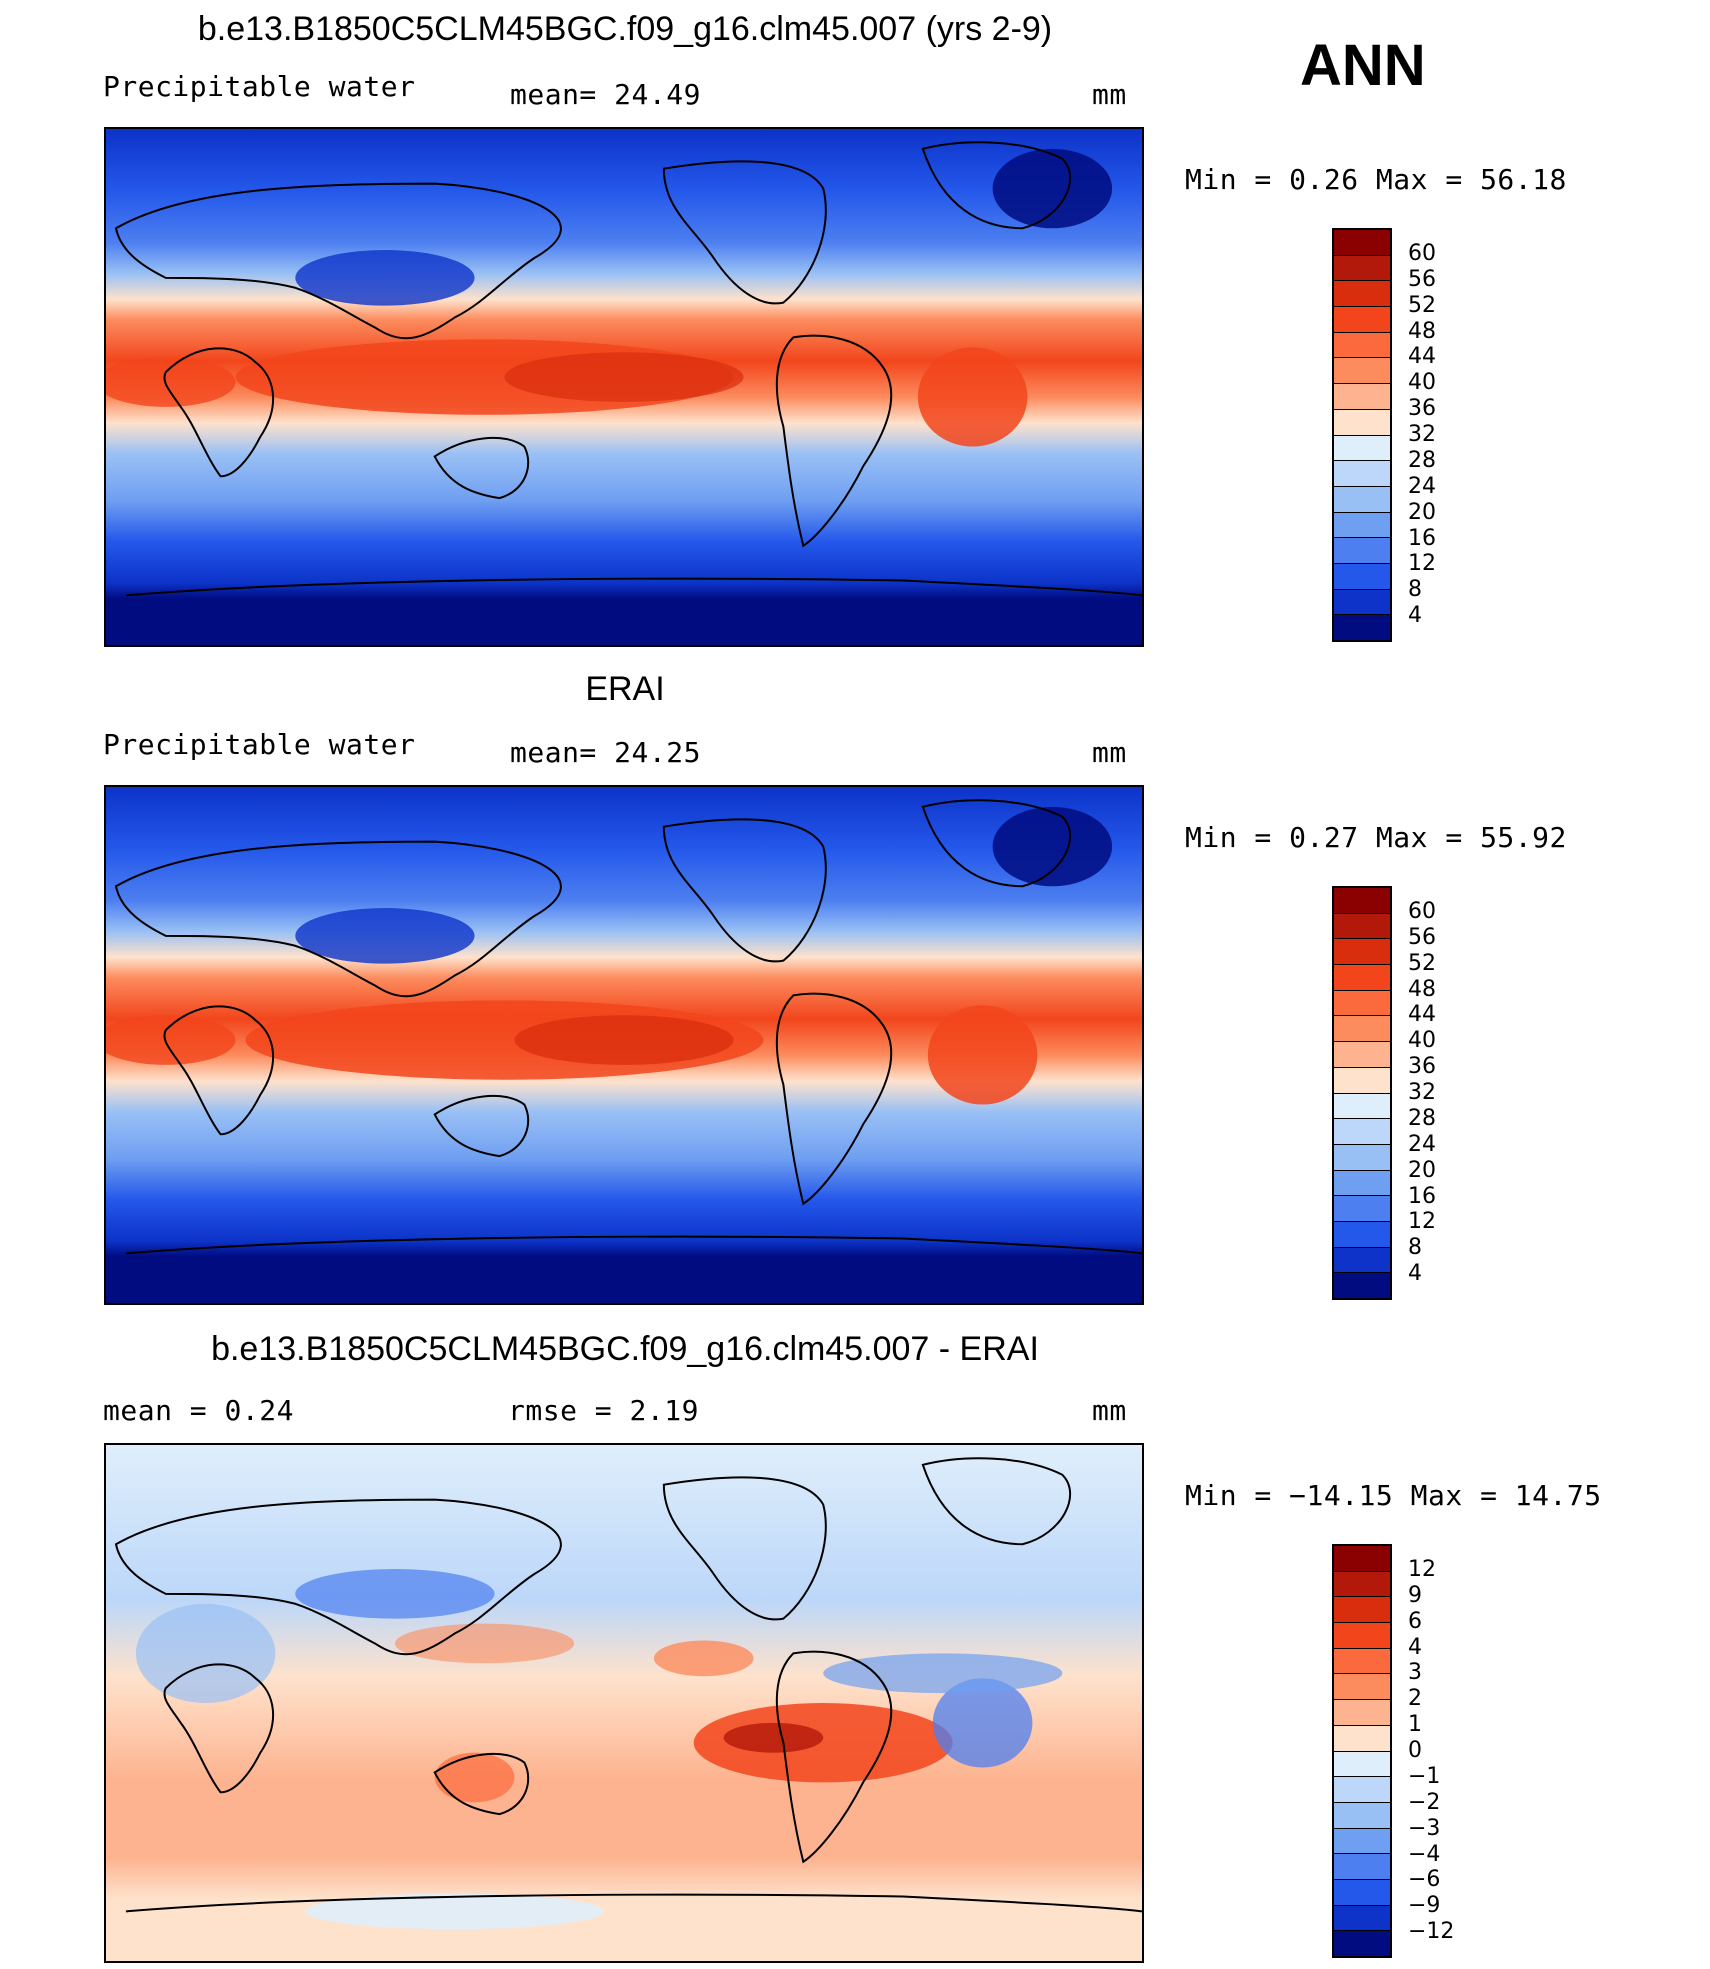 The image size is (1710, 1969). What do you see at coordinates (1415, 1595) in the screenshot?
I see `colorbar-tick-label: 9` at bounding box center [1415, 1595].